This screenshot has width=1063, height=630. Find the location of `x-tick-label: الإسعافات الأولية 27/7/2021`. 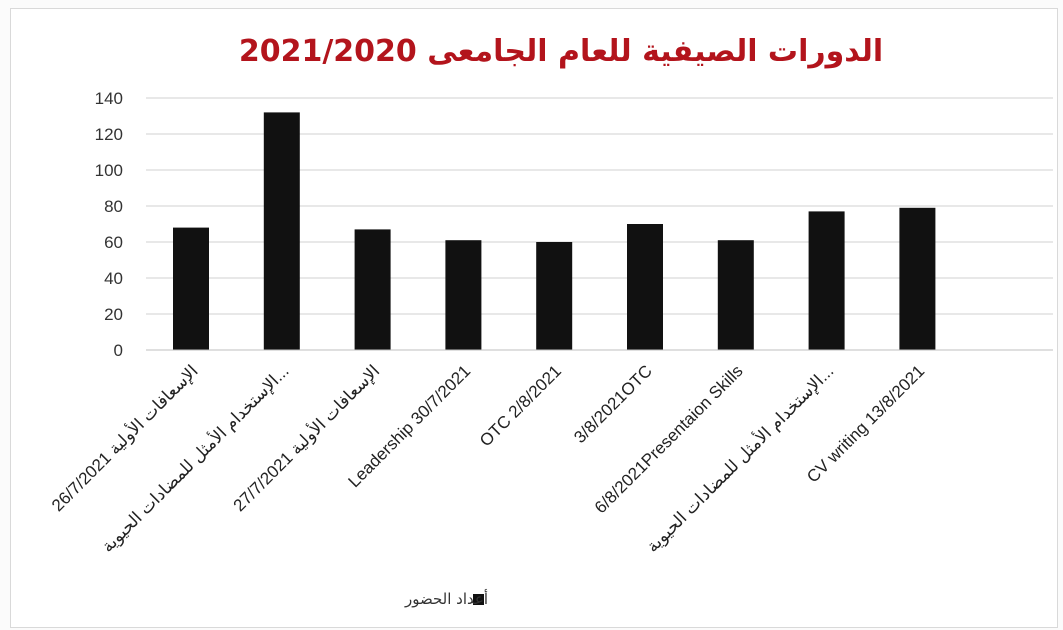

x-tick-label: الإسعافات الأولية 27/7/2021 is located at coordinates (306, 438).